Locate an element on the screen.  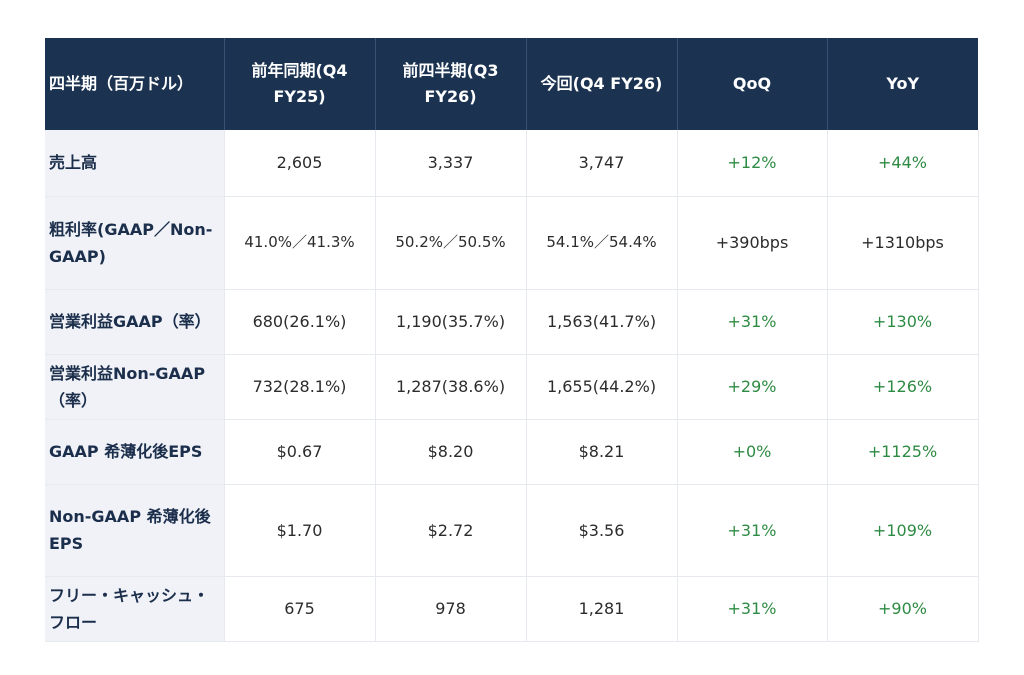
cell-yoy: +44% is located at coordinates (902, 163).